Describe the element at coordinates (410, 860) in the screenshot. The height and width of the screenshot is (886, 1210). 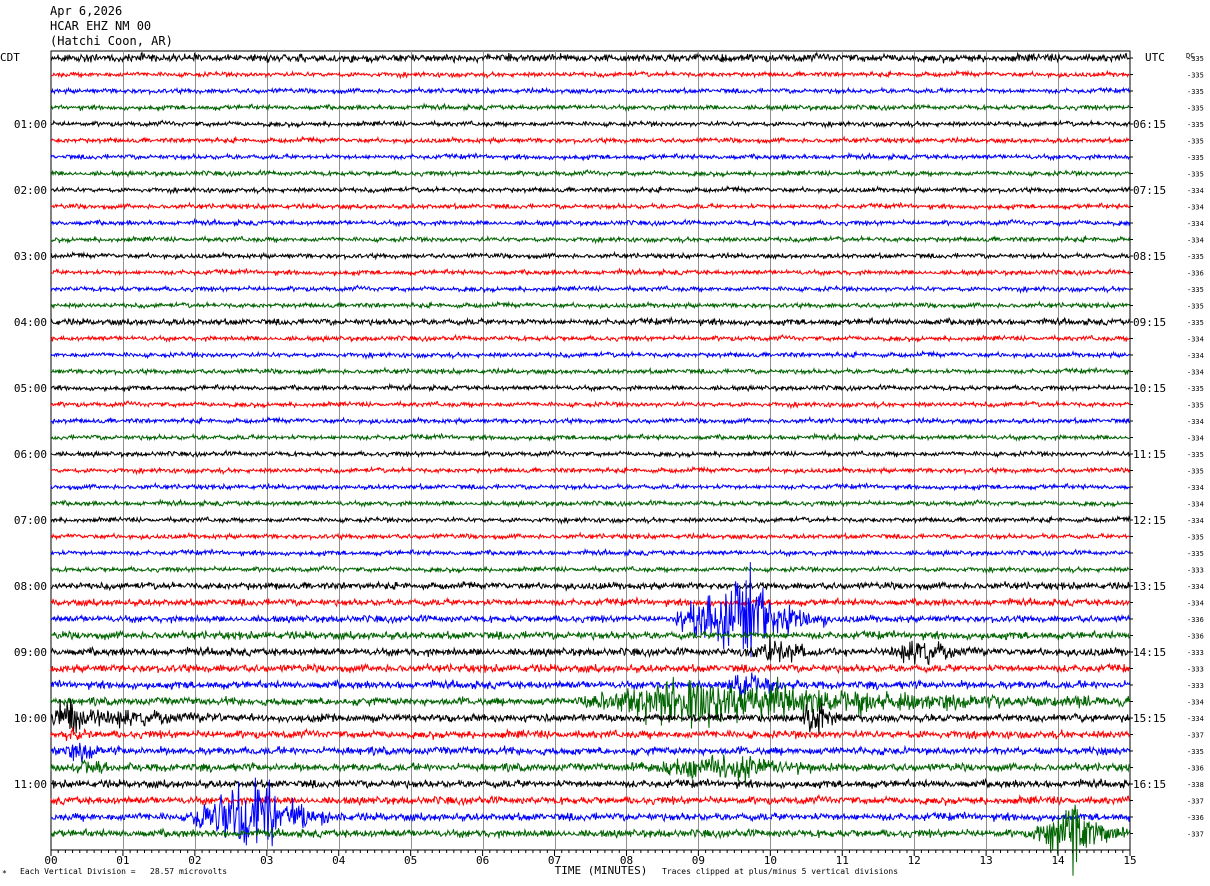
I see `x-tick-label: 05` at that location.